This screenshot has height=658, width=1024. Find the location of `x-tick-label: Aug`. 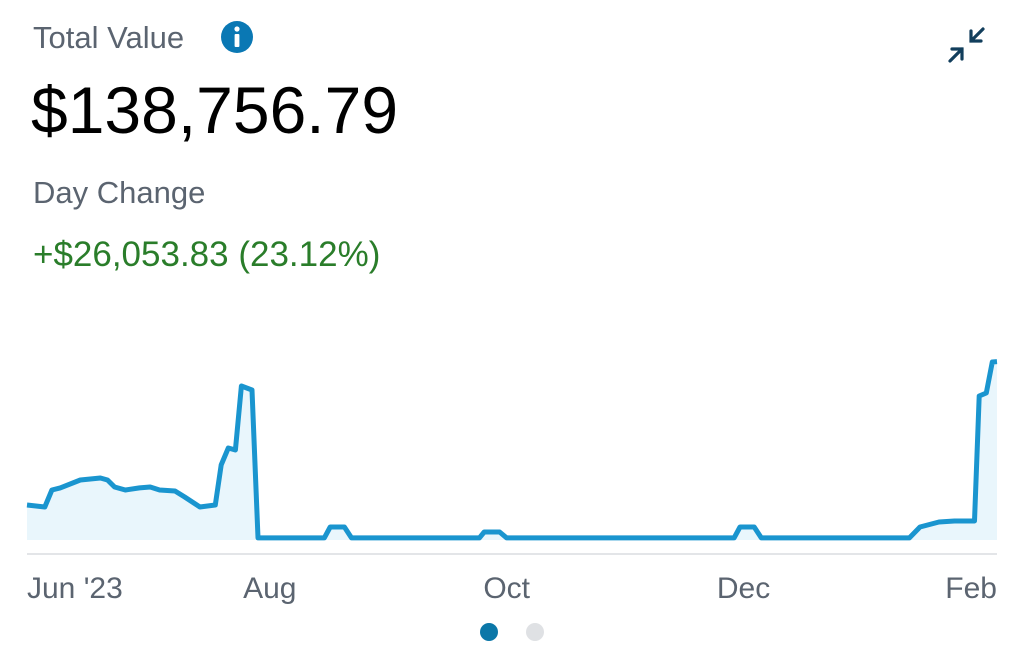

x-tick-label: Aug is located at coordinates (269, 588).